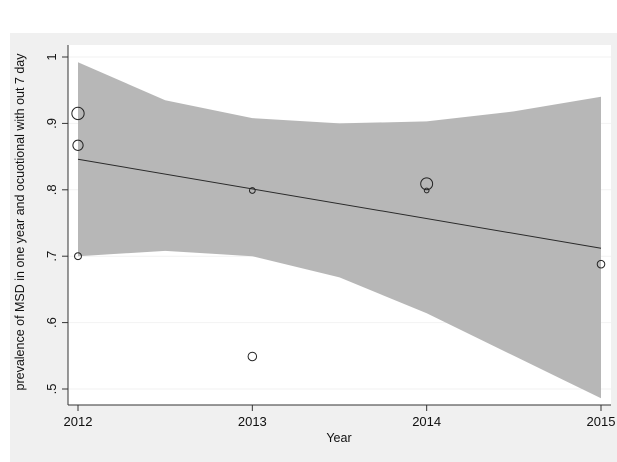  Describe the element at coordinates (51, 56) in the screenshot. I see `y-tick-label: 1` at that location.